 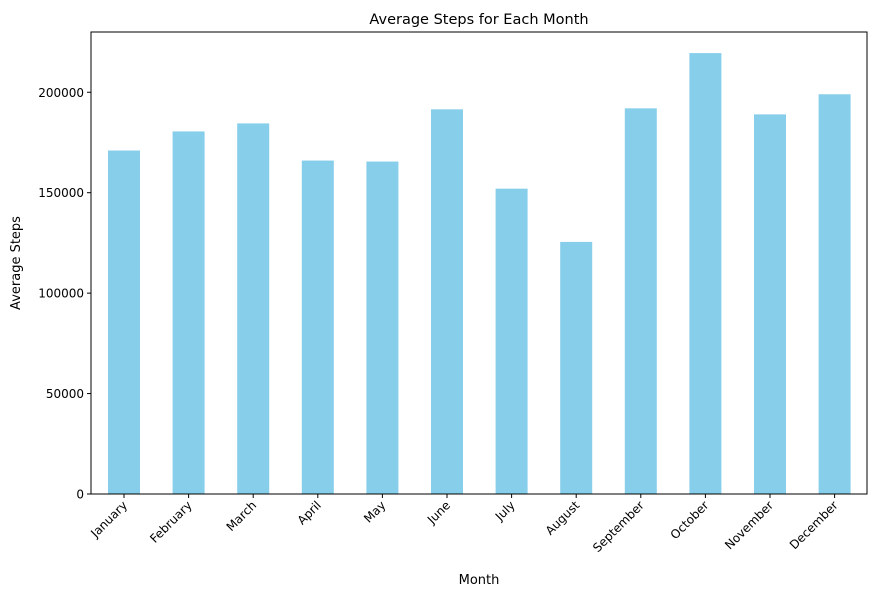 I want to click on bar-august, so click(x=576, y=367).